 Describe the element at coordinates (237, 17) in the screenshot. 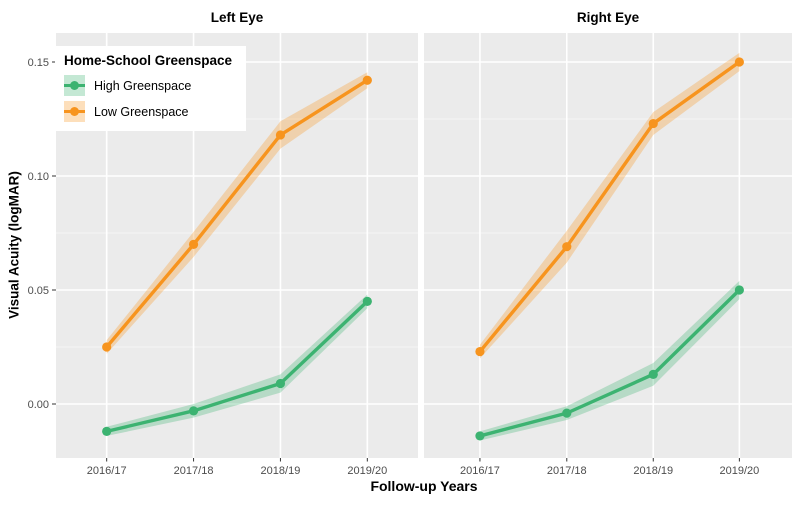

I see `facet-title-left-eye: Left Eye` at that location.